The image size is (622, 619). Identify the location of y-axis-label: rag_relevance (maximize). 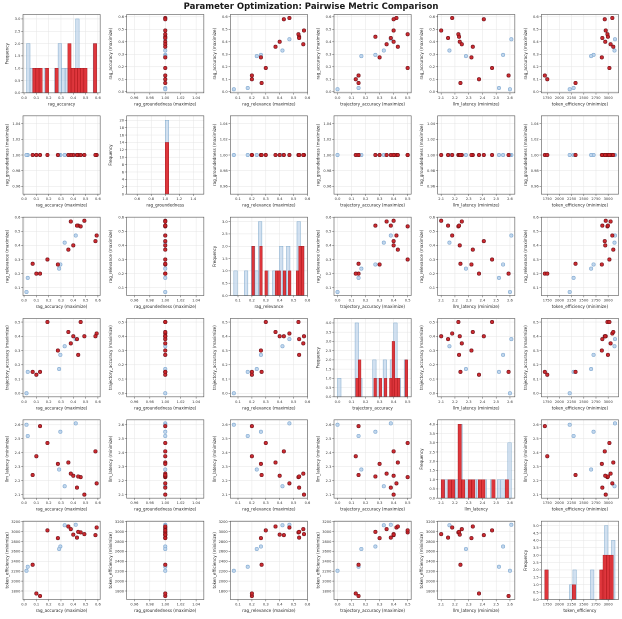
(110, 256).